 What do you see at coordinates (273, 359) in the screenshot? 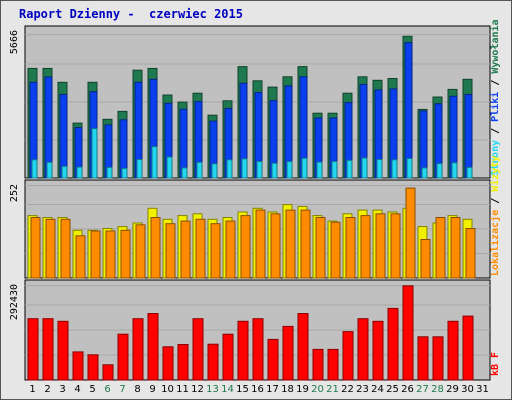
I see `bar-kbytes-s0-day17` at bounding box center [273, 359].